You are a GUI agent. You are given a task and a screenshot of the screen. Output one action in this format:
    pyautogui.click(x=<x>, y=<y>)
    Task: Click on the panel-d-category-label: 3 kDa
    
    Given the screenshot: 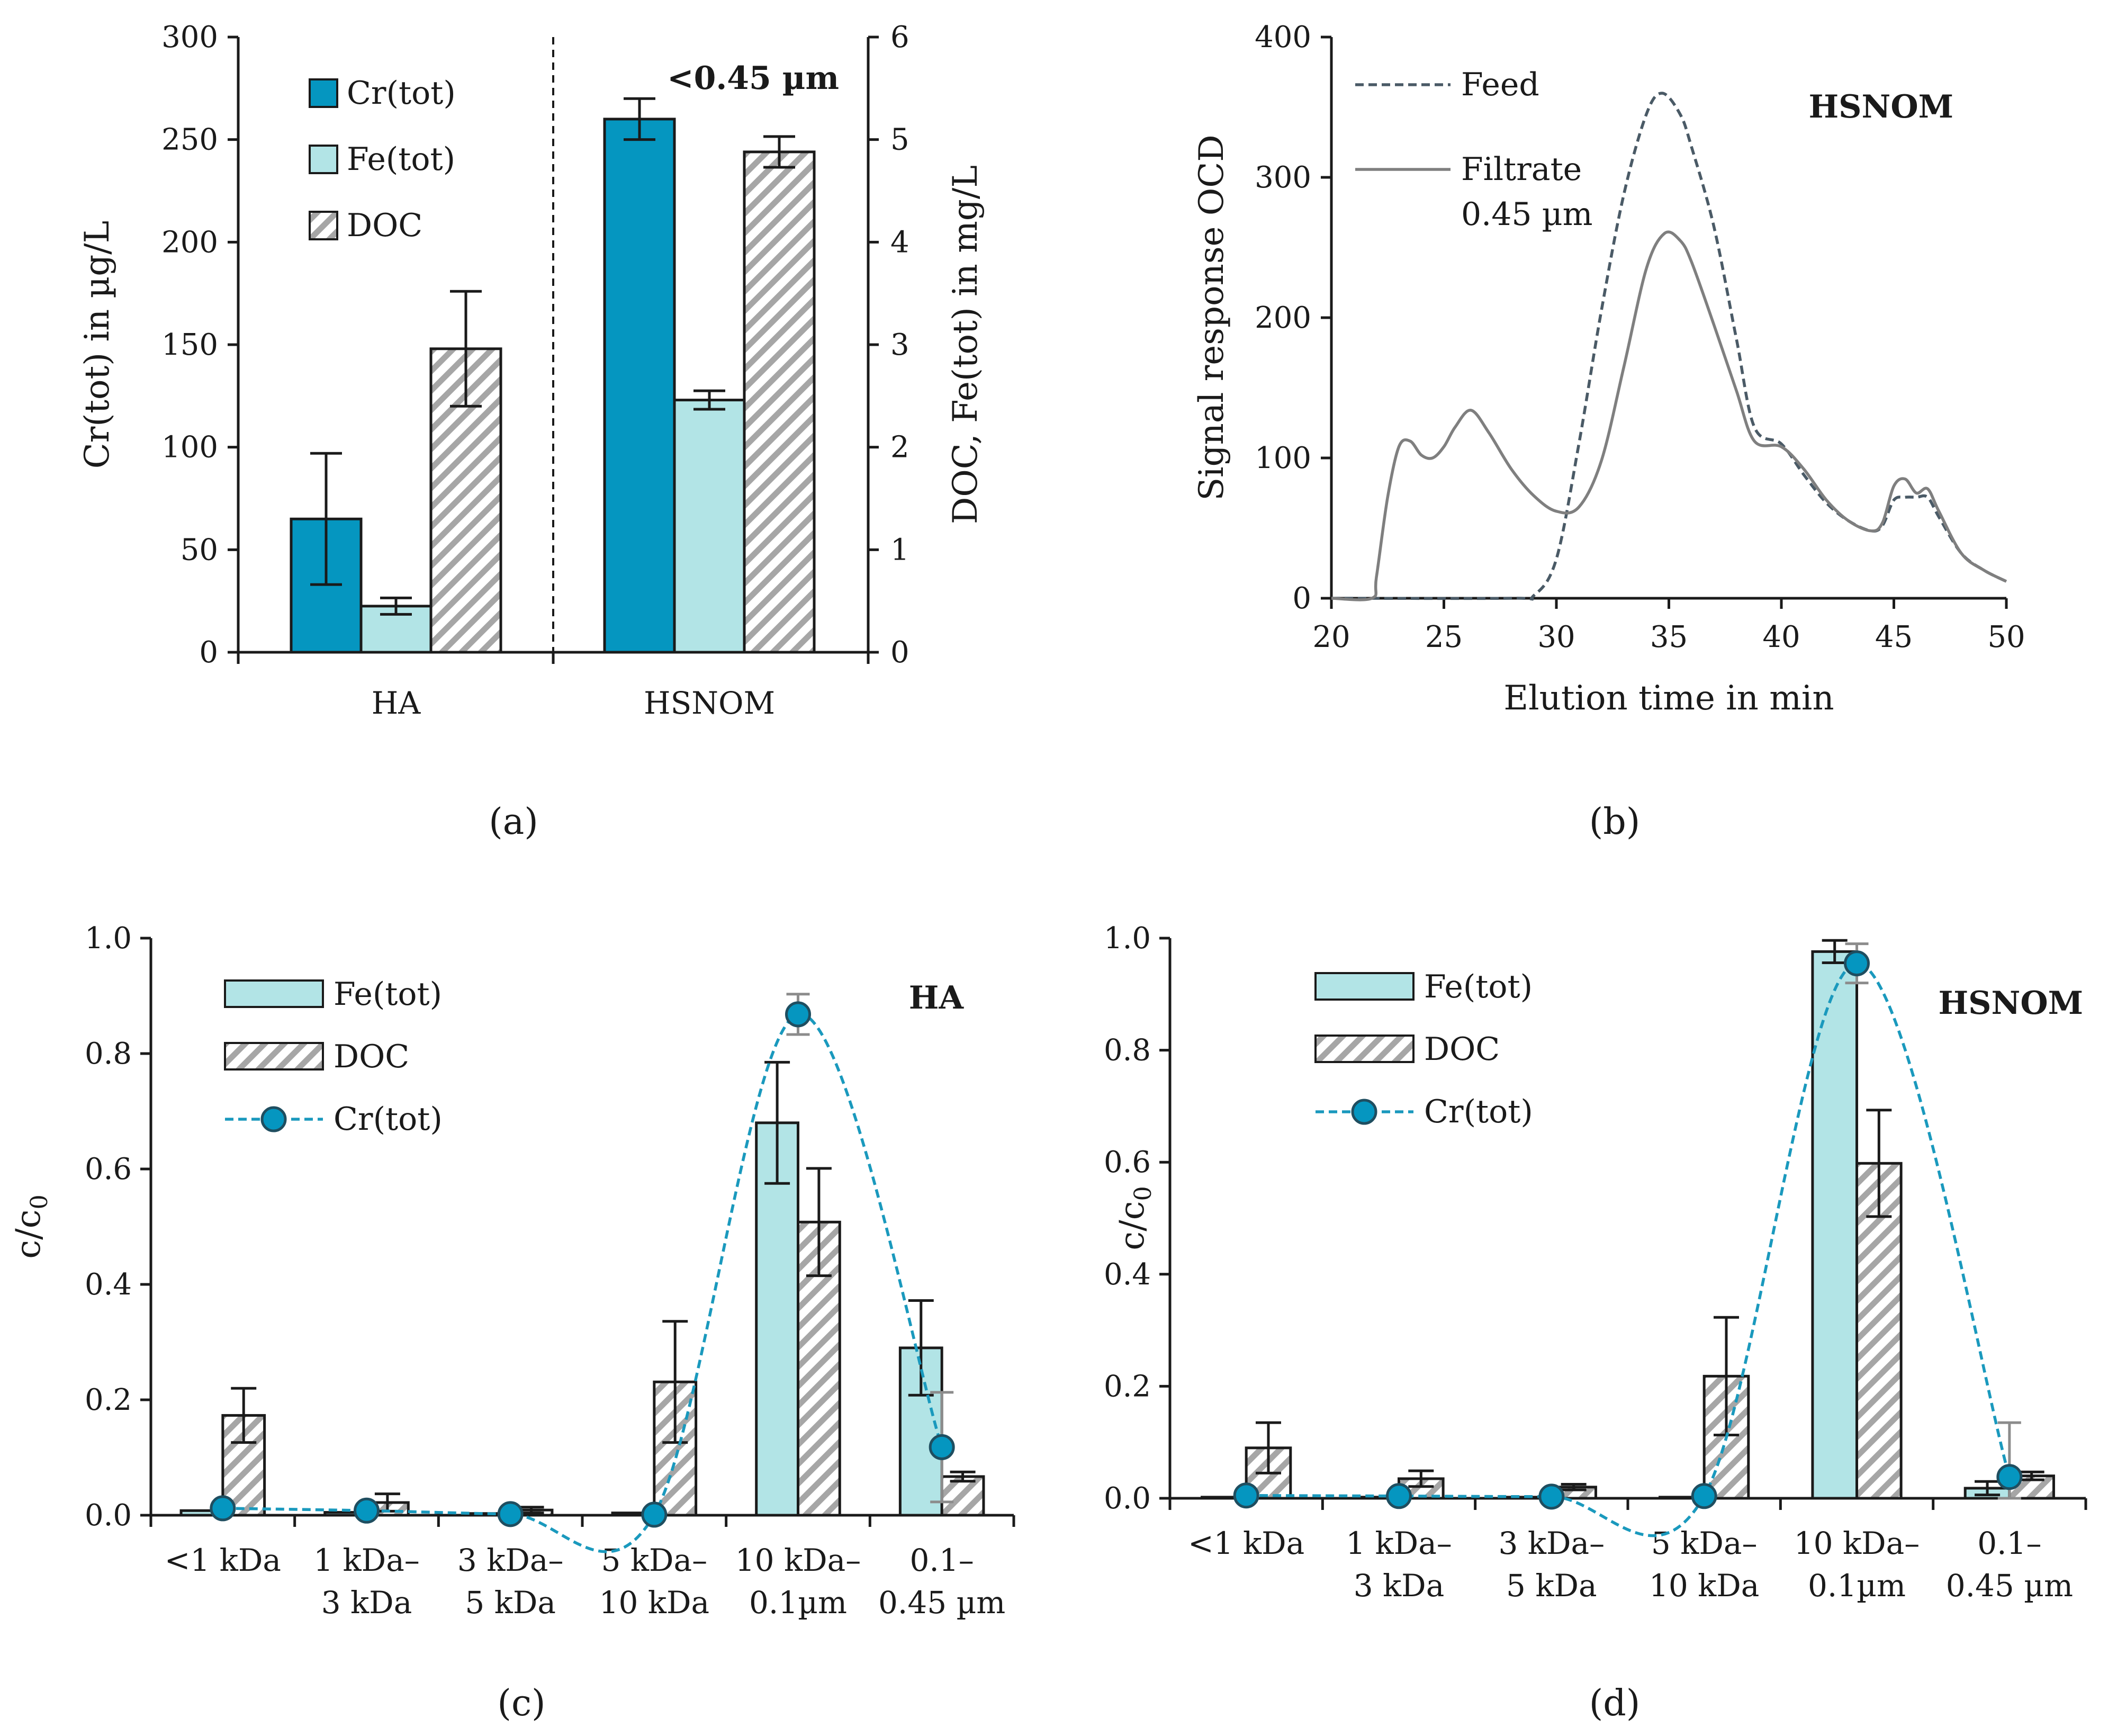 What is the action you would take?
    pyautogui.click(x=1400, y=1586)
    